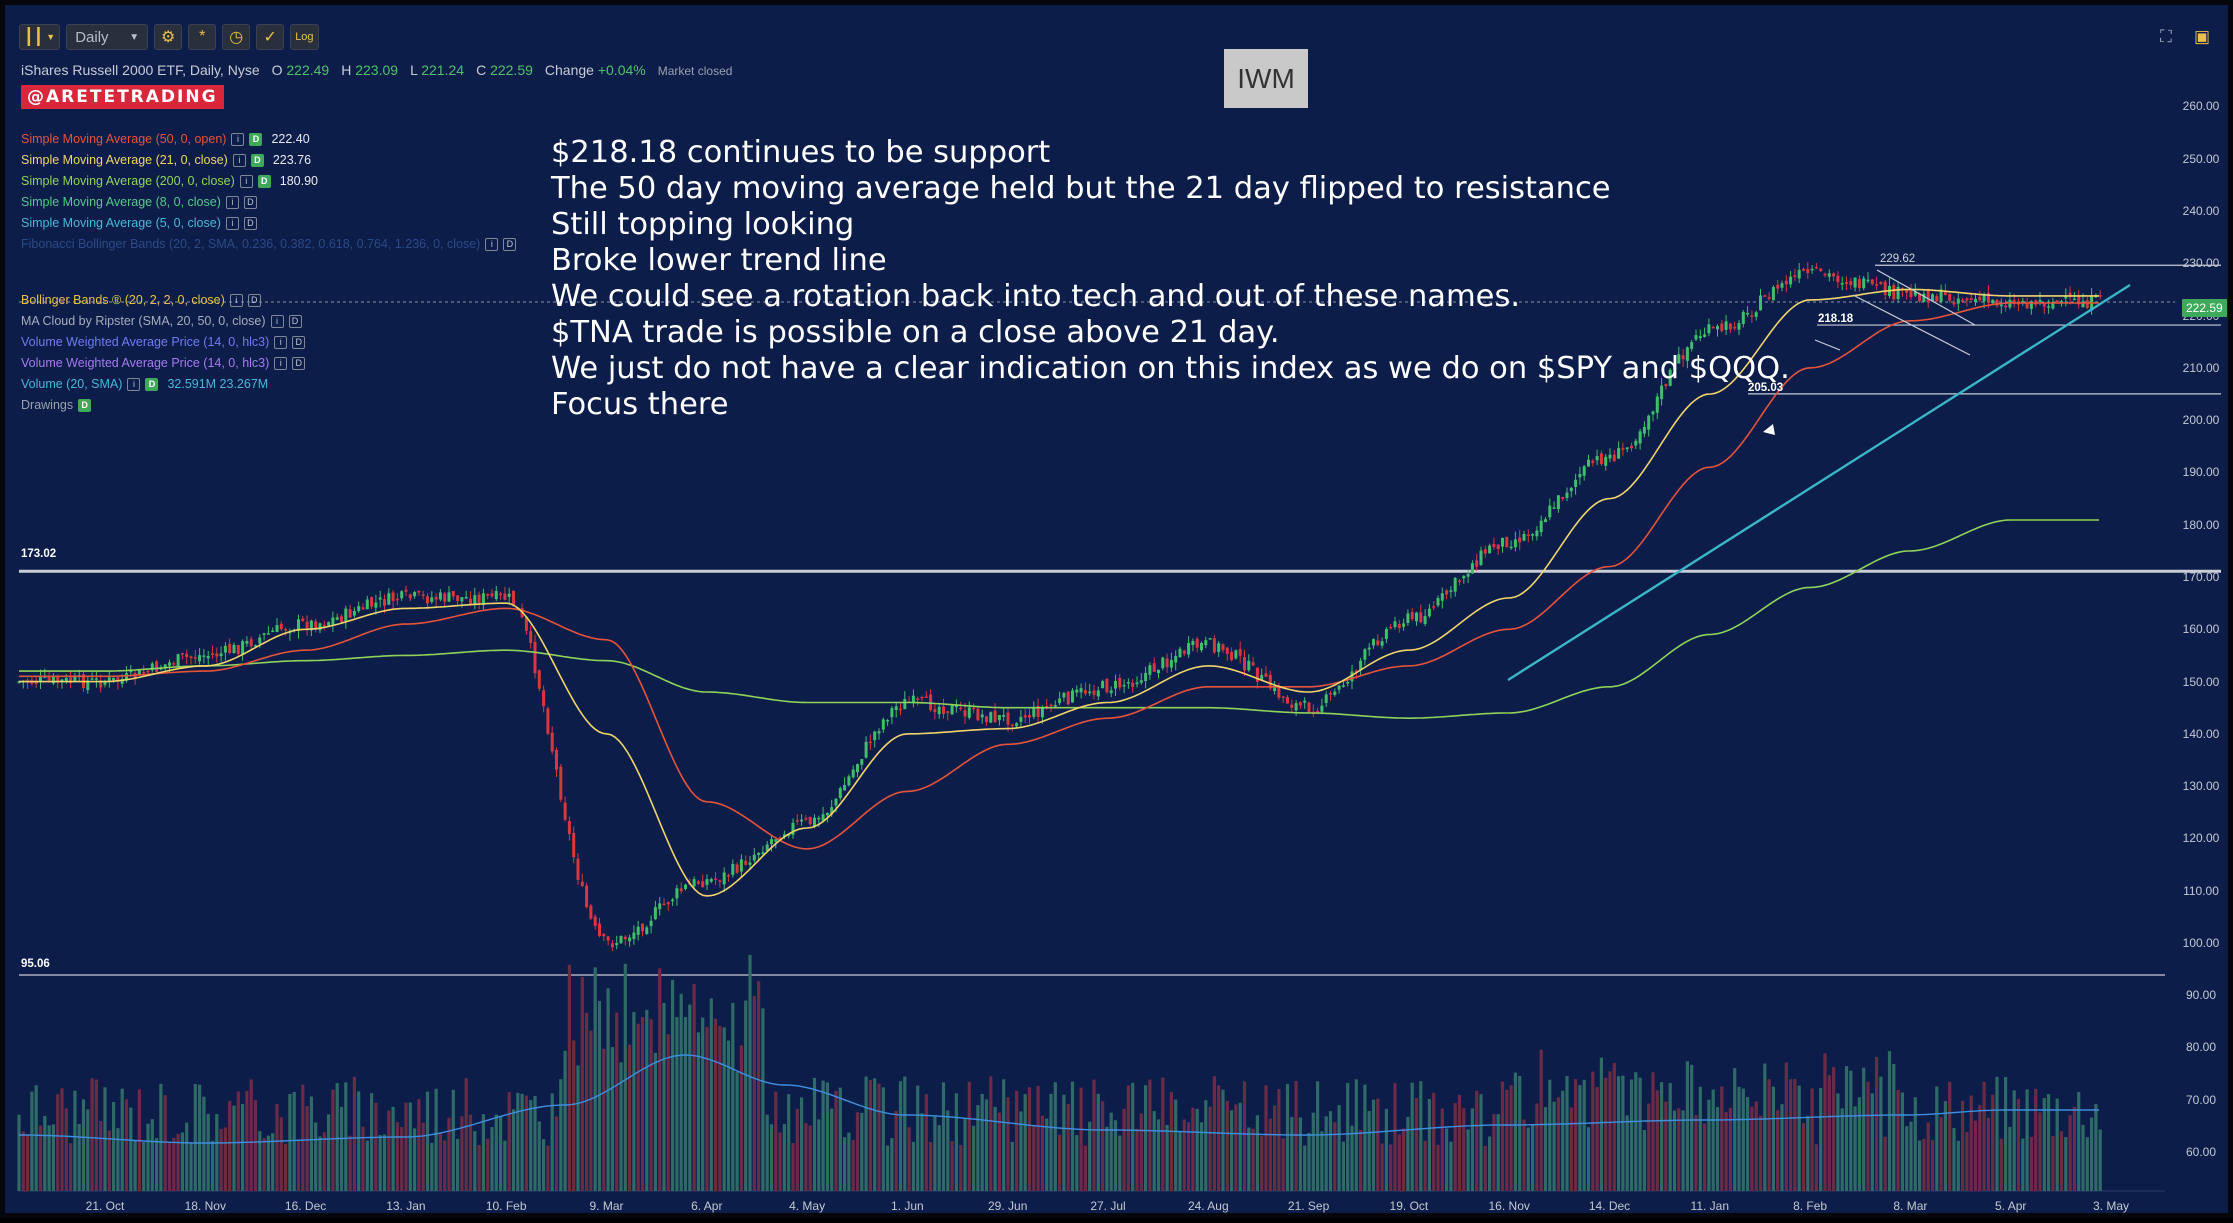 The height and width of the screenshot is (1223, 2233). I want to click on indicator-label: Simple Moving Average (8, 0, close), so click(121, 202).